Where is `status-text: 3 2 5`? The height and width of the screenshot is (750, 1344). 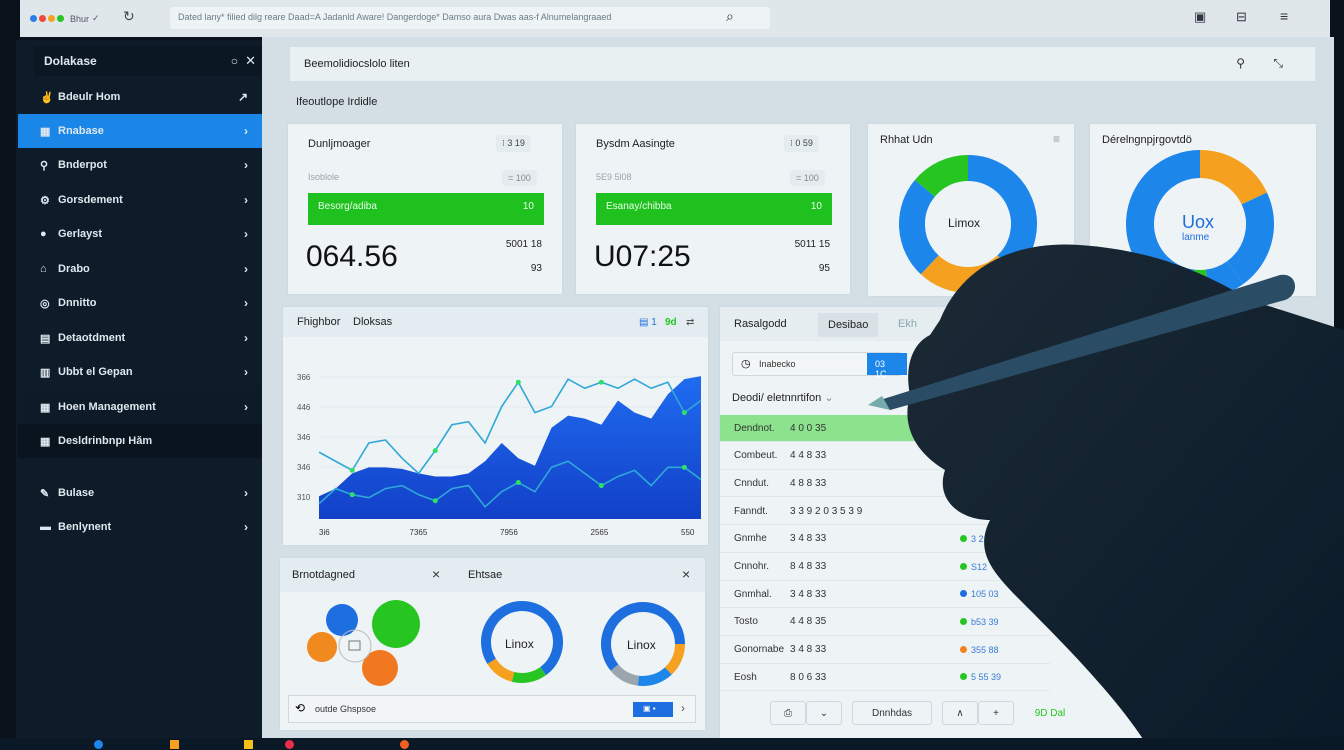
status-text: 3 2 5 is located at coordinates (981, 538).